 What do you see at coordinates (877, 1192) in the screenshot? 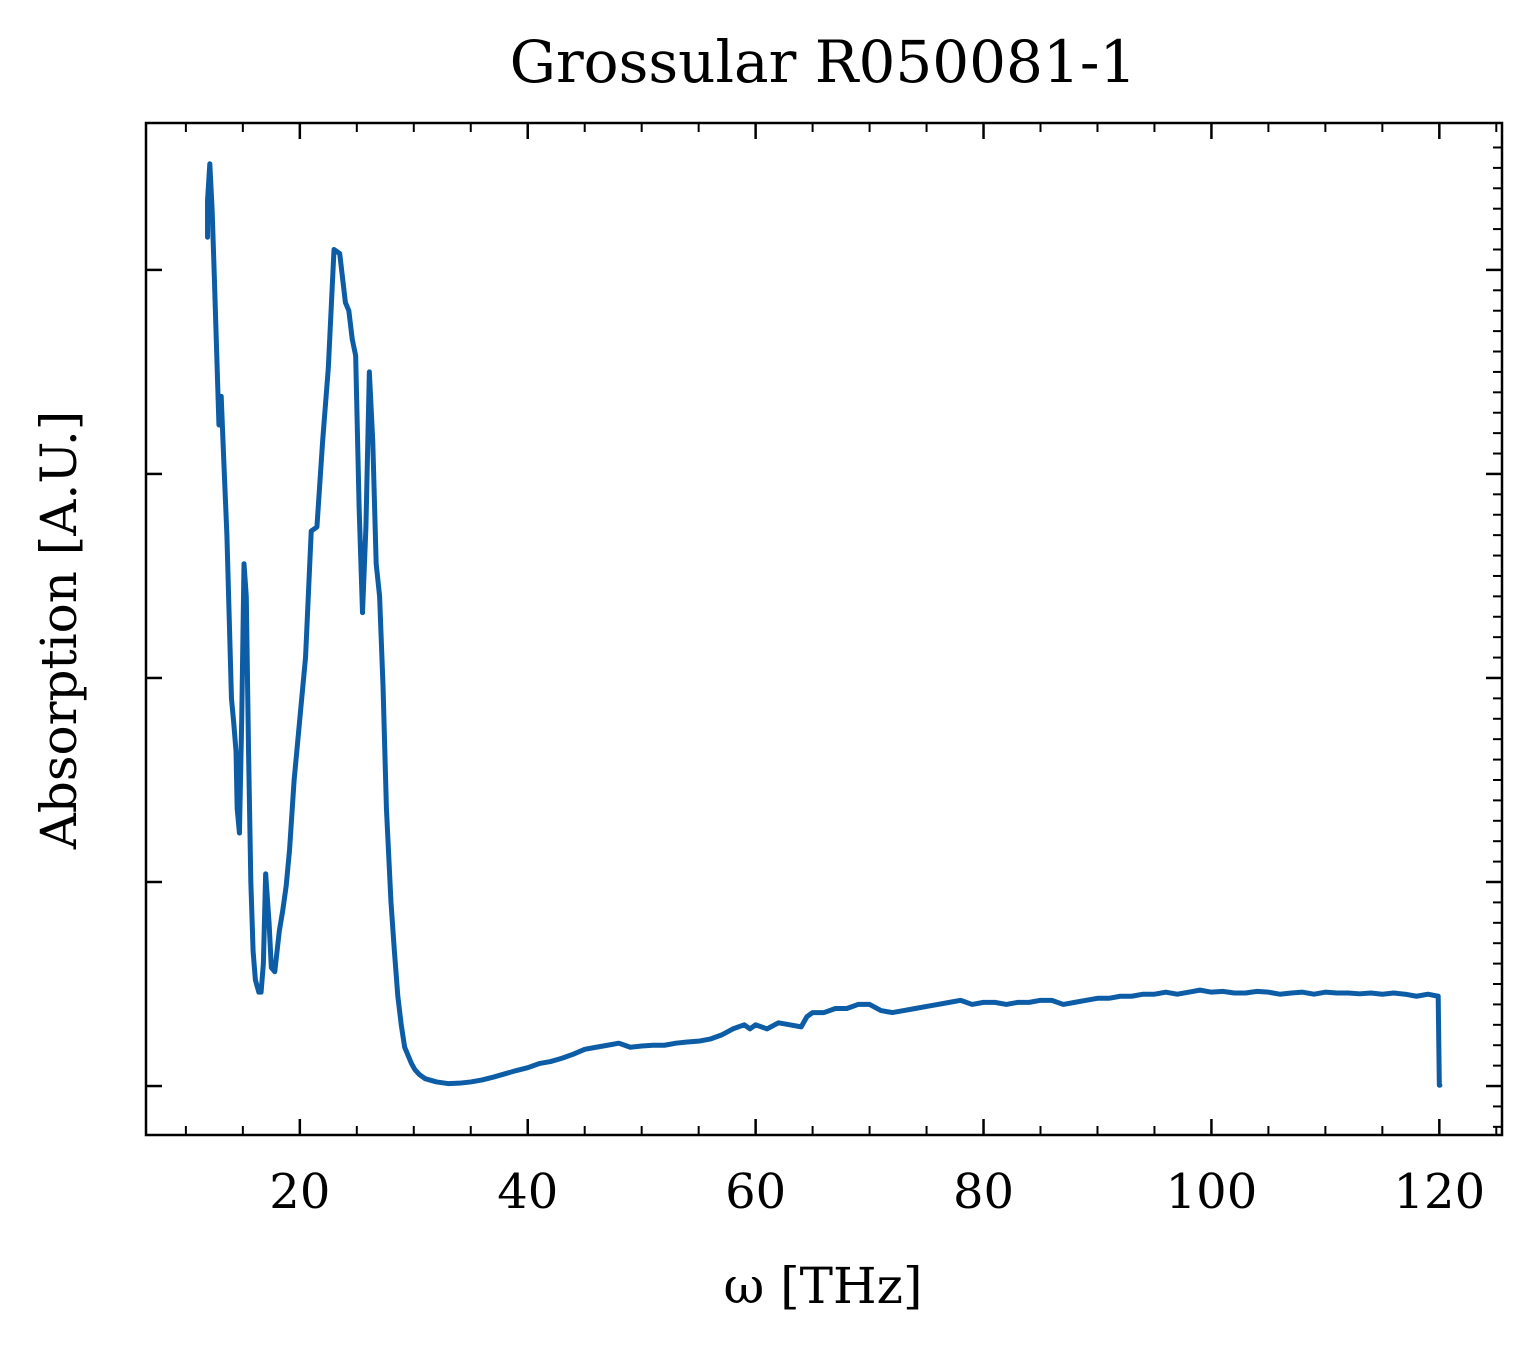
I see `x-tick-labels: 20 40 60 80 100 120` at bounding box center [877, 1192].